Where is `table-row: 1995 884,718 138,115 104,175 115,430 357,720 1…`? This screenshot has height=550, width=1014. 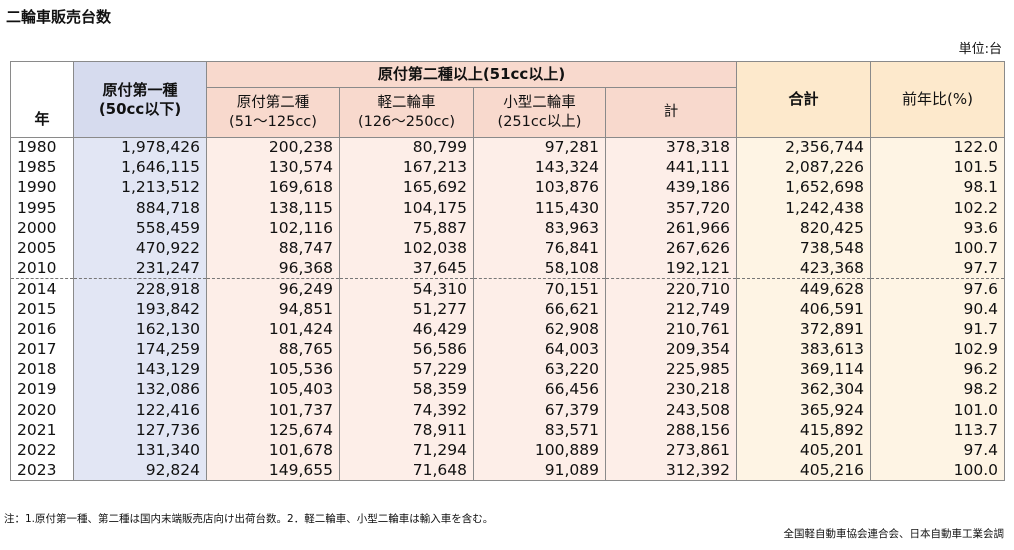 table-row: 1995 884,718 138,115 104,175 115,430 357,720 1… is located at coordinates (507, 208).